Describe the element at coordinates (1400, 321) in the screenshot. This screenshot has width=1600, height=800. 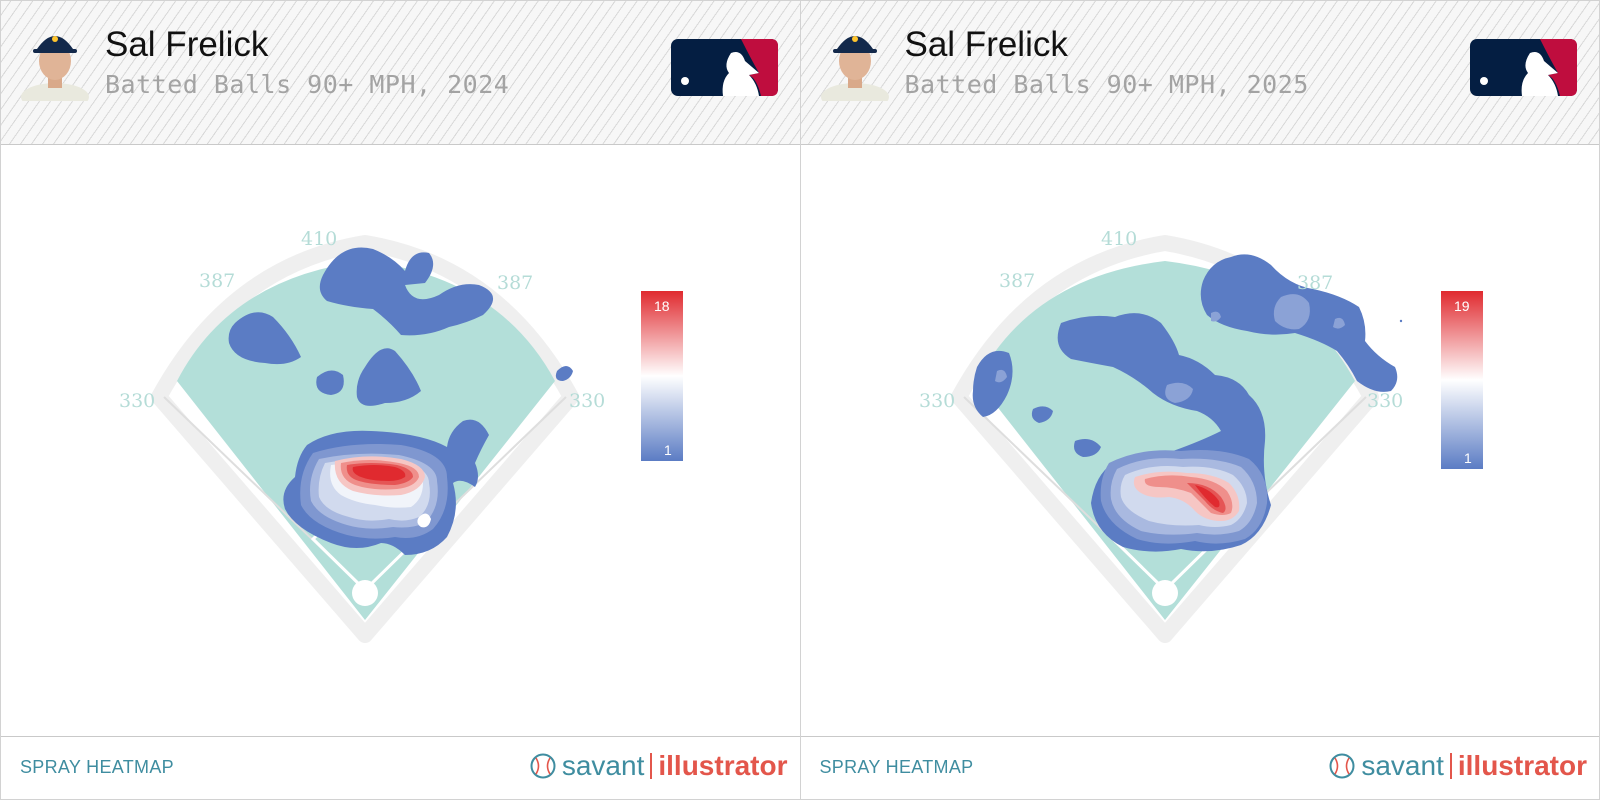
I see `stray-point` at that location.